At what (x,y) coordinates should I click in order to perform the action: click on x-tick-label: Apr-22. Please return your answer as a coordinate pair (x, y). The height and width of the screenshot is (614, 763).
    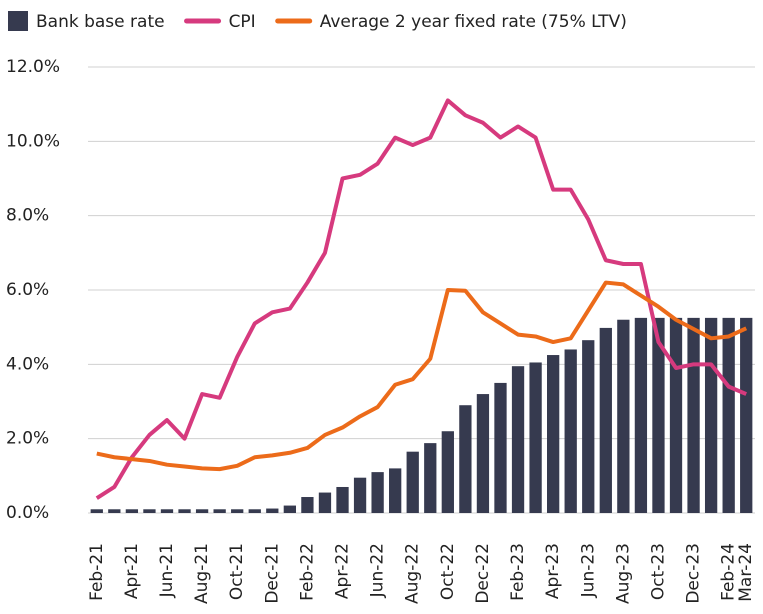
    Looking at the image, I should click on (343, 571).